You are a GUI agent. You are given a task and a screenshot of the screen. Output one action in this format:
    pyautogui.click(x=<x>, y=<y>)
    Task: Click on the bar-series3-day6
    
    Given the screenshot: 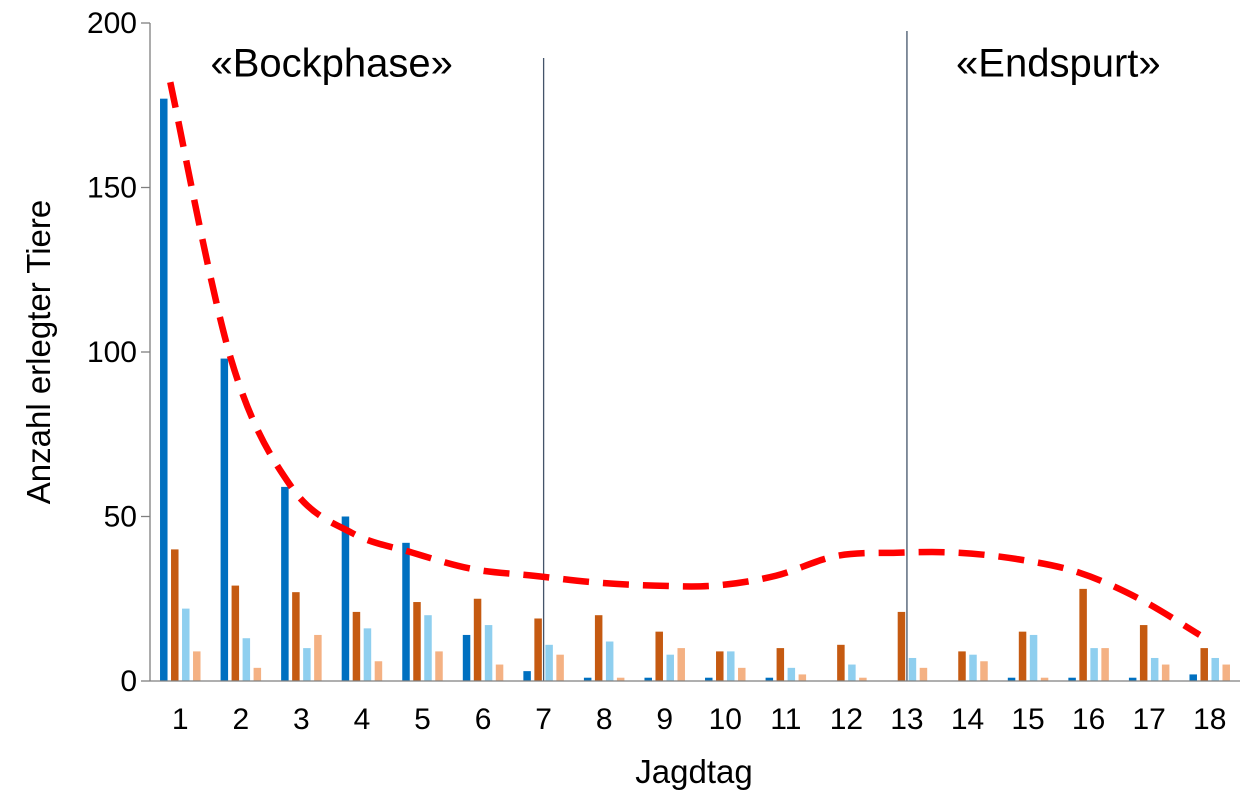 What is the action you would take?
    pyautogui.click(x=488, y=653)
    